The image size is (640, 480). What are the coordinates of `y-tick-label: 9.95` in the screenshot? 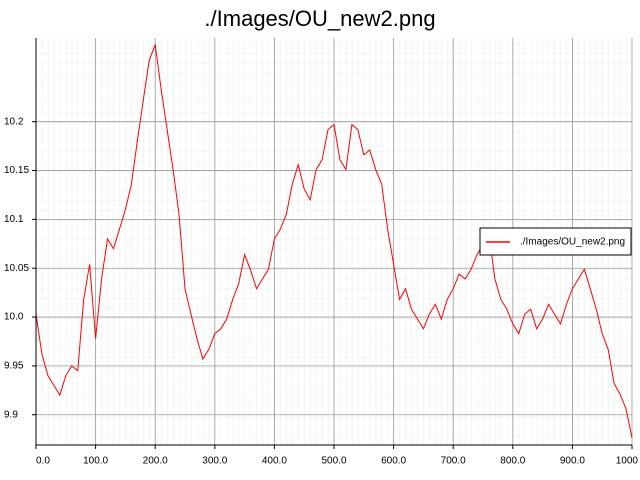 It's located at (14, 366).